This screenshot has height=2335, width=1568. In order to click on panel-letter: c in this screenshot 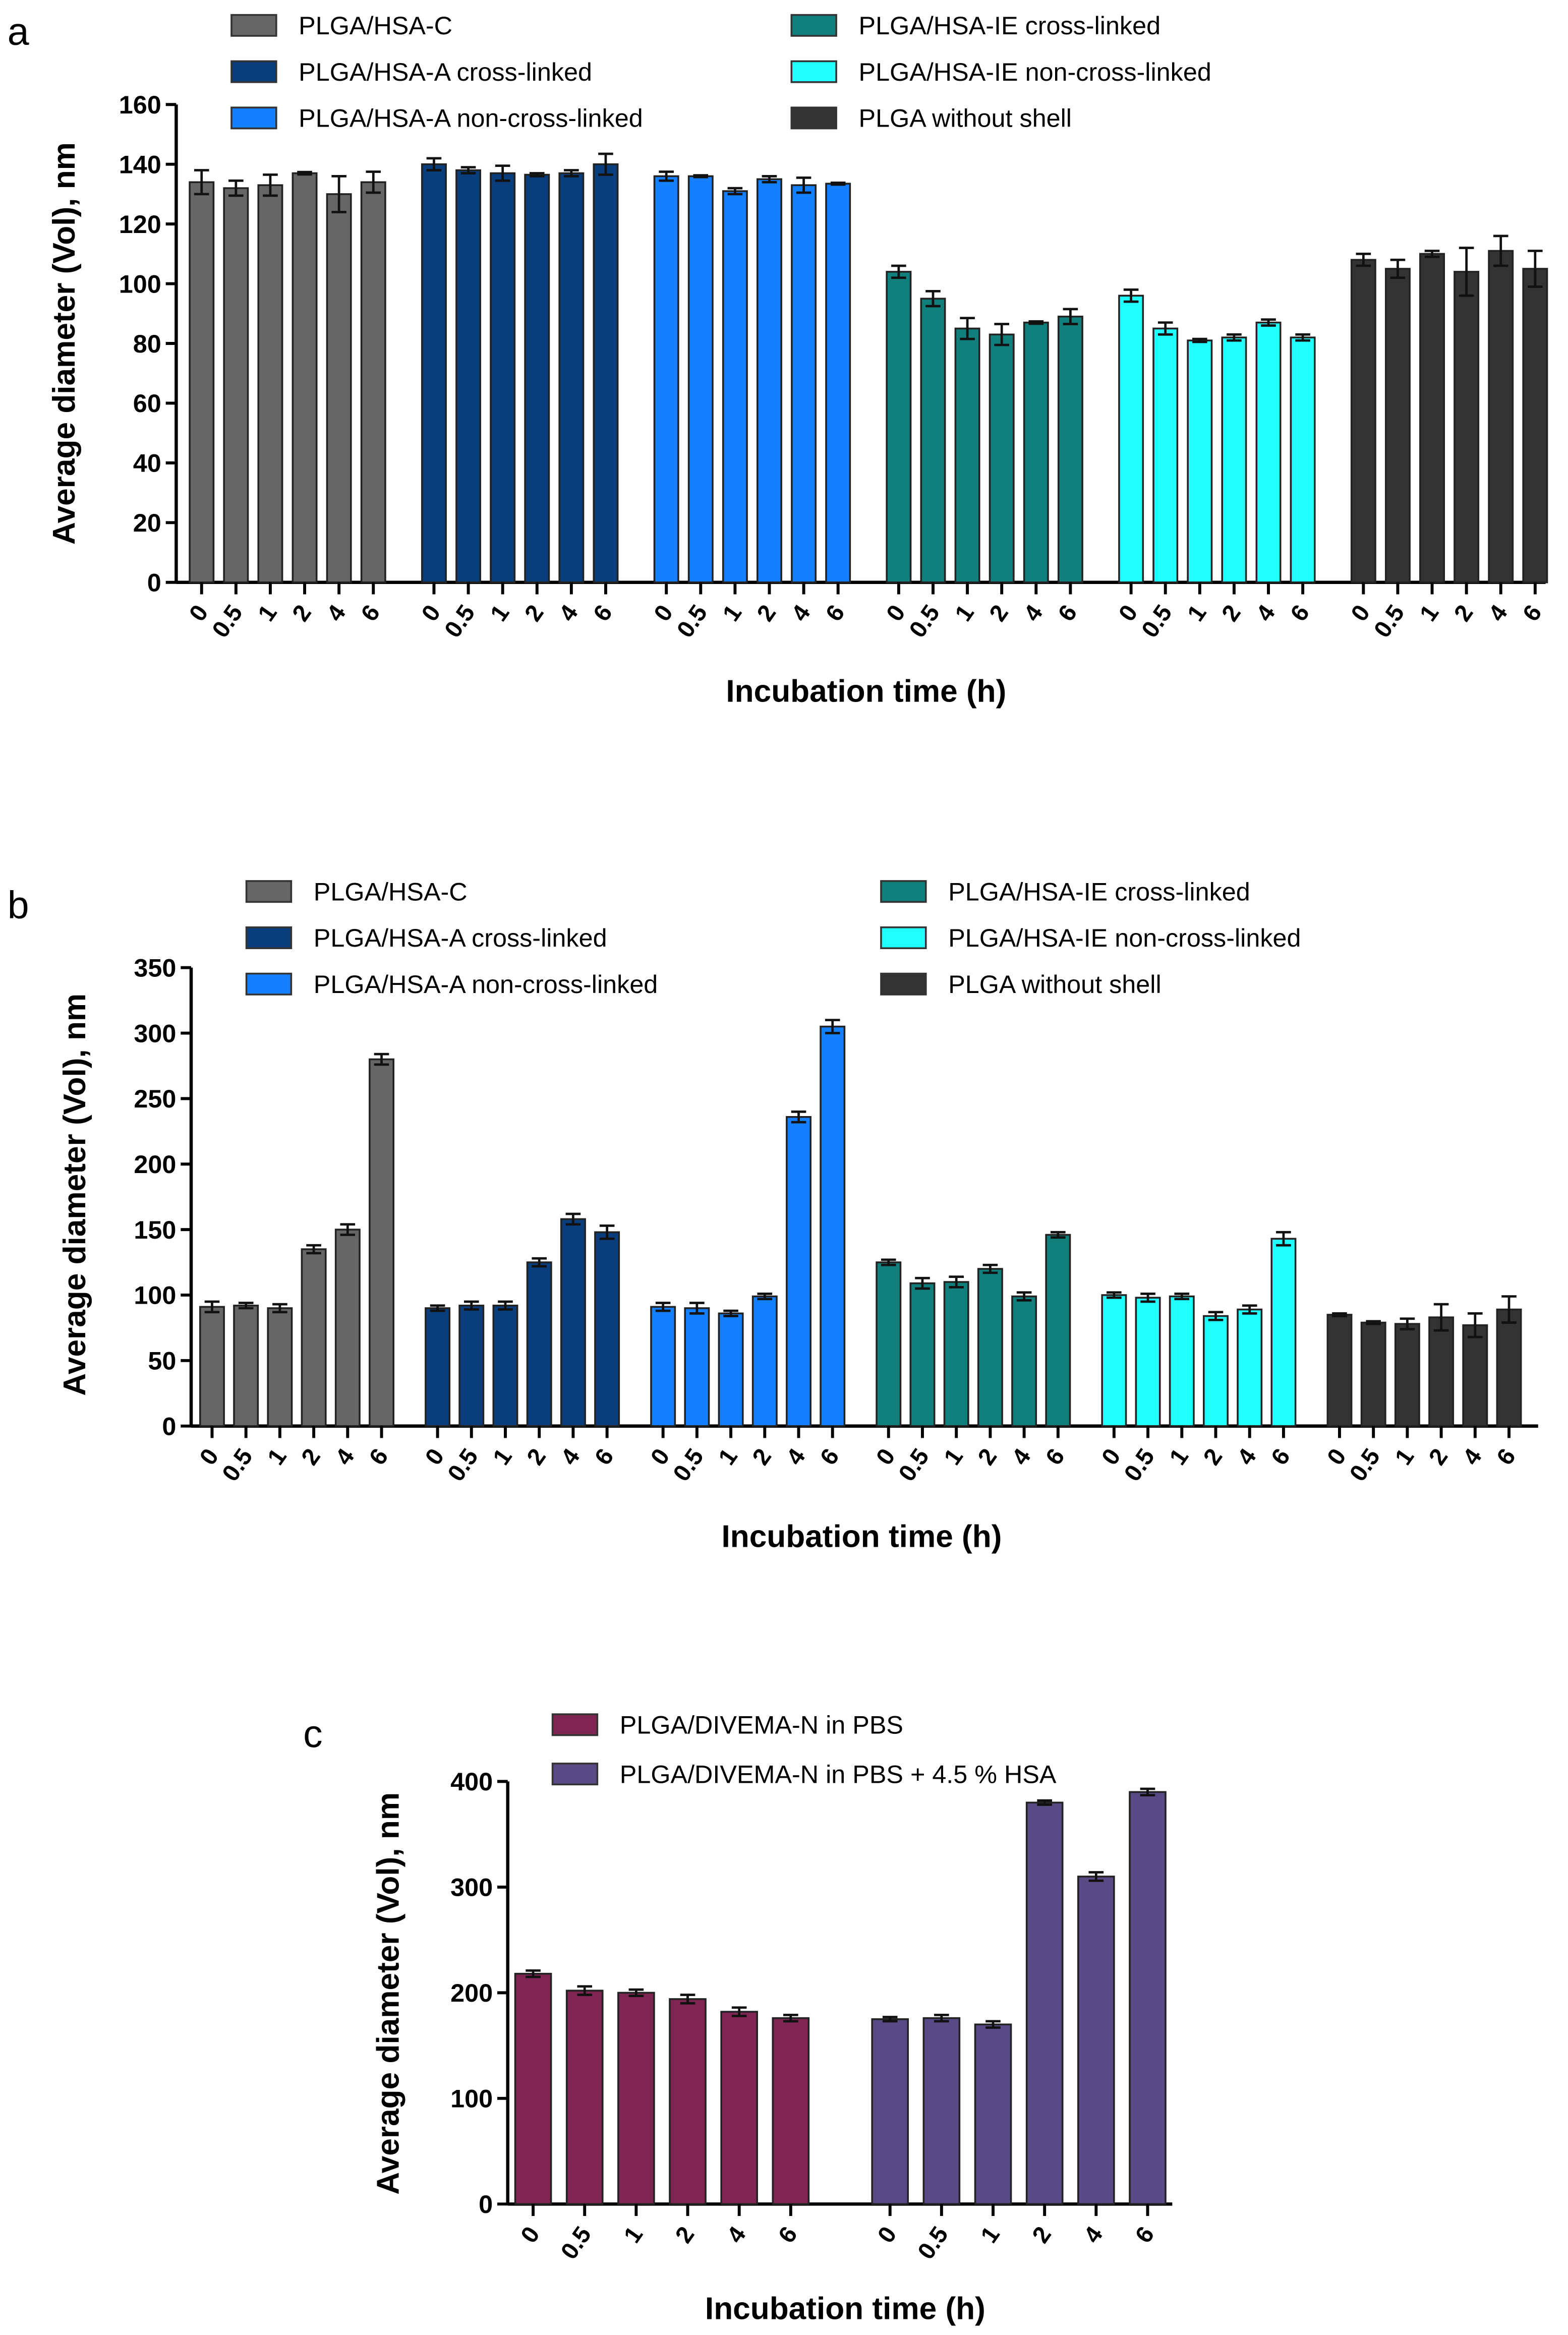, I will do `click(312, 1734)`.